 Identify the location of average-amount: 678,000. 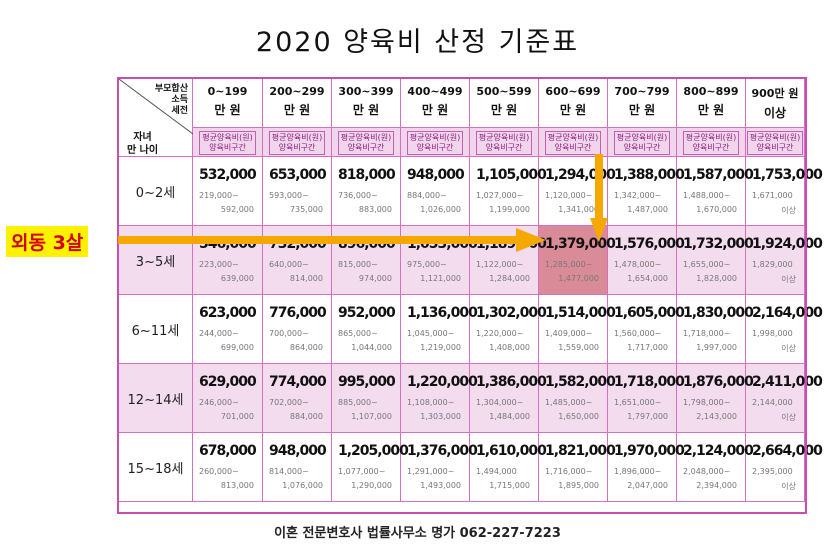
(228, 451).